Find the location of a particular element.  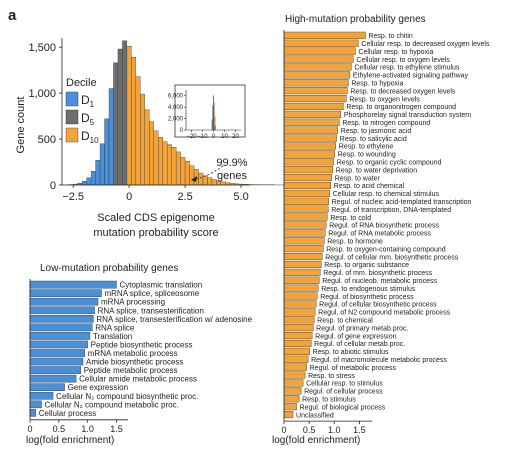

enrichment-label: Peptide metabolic process is located at coordinates (131, 370).